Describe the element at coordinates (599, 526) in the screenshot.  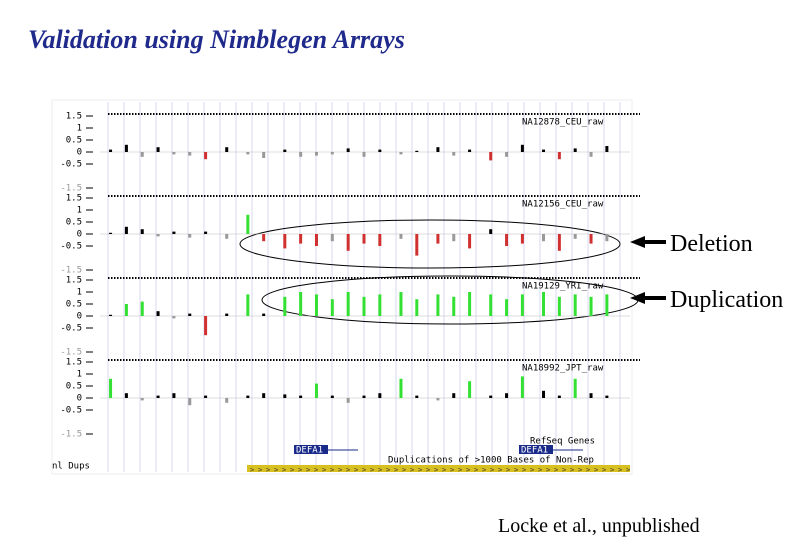
I see `credit: Locke et al., unpublished` at that location.